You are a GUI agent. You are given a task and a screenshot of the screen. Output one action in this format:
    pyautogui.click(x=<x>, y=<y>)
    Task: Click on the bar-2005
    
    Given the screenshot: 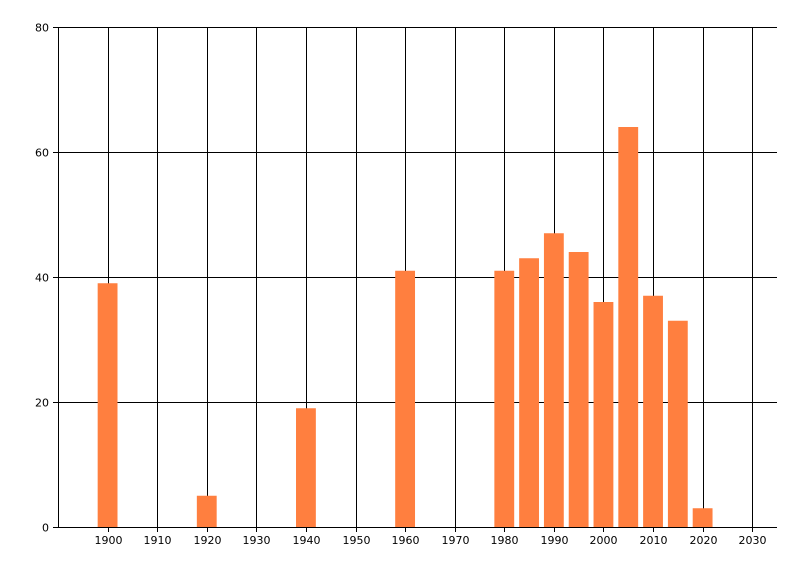 What is the action you would take?
    pyautogui.click(x=628, y=327)
    